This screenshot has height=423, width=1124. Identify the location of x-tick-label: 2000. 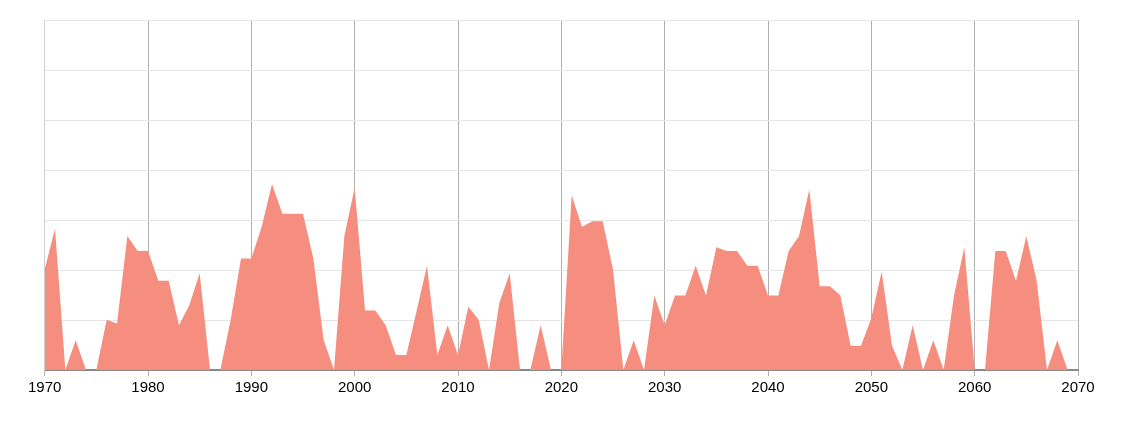
(354, 387).